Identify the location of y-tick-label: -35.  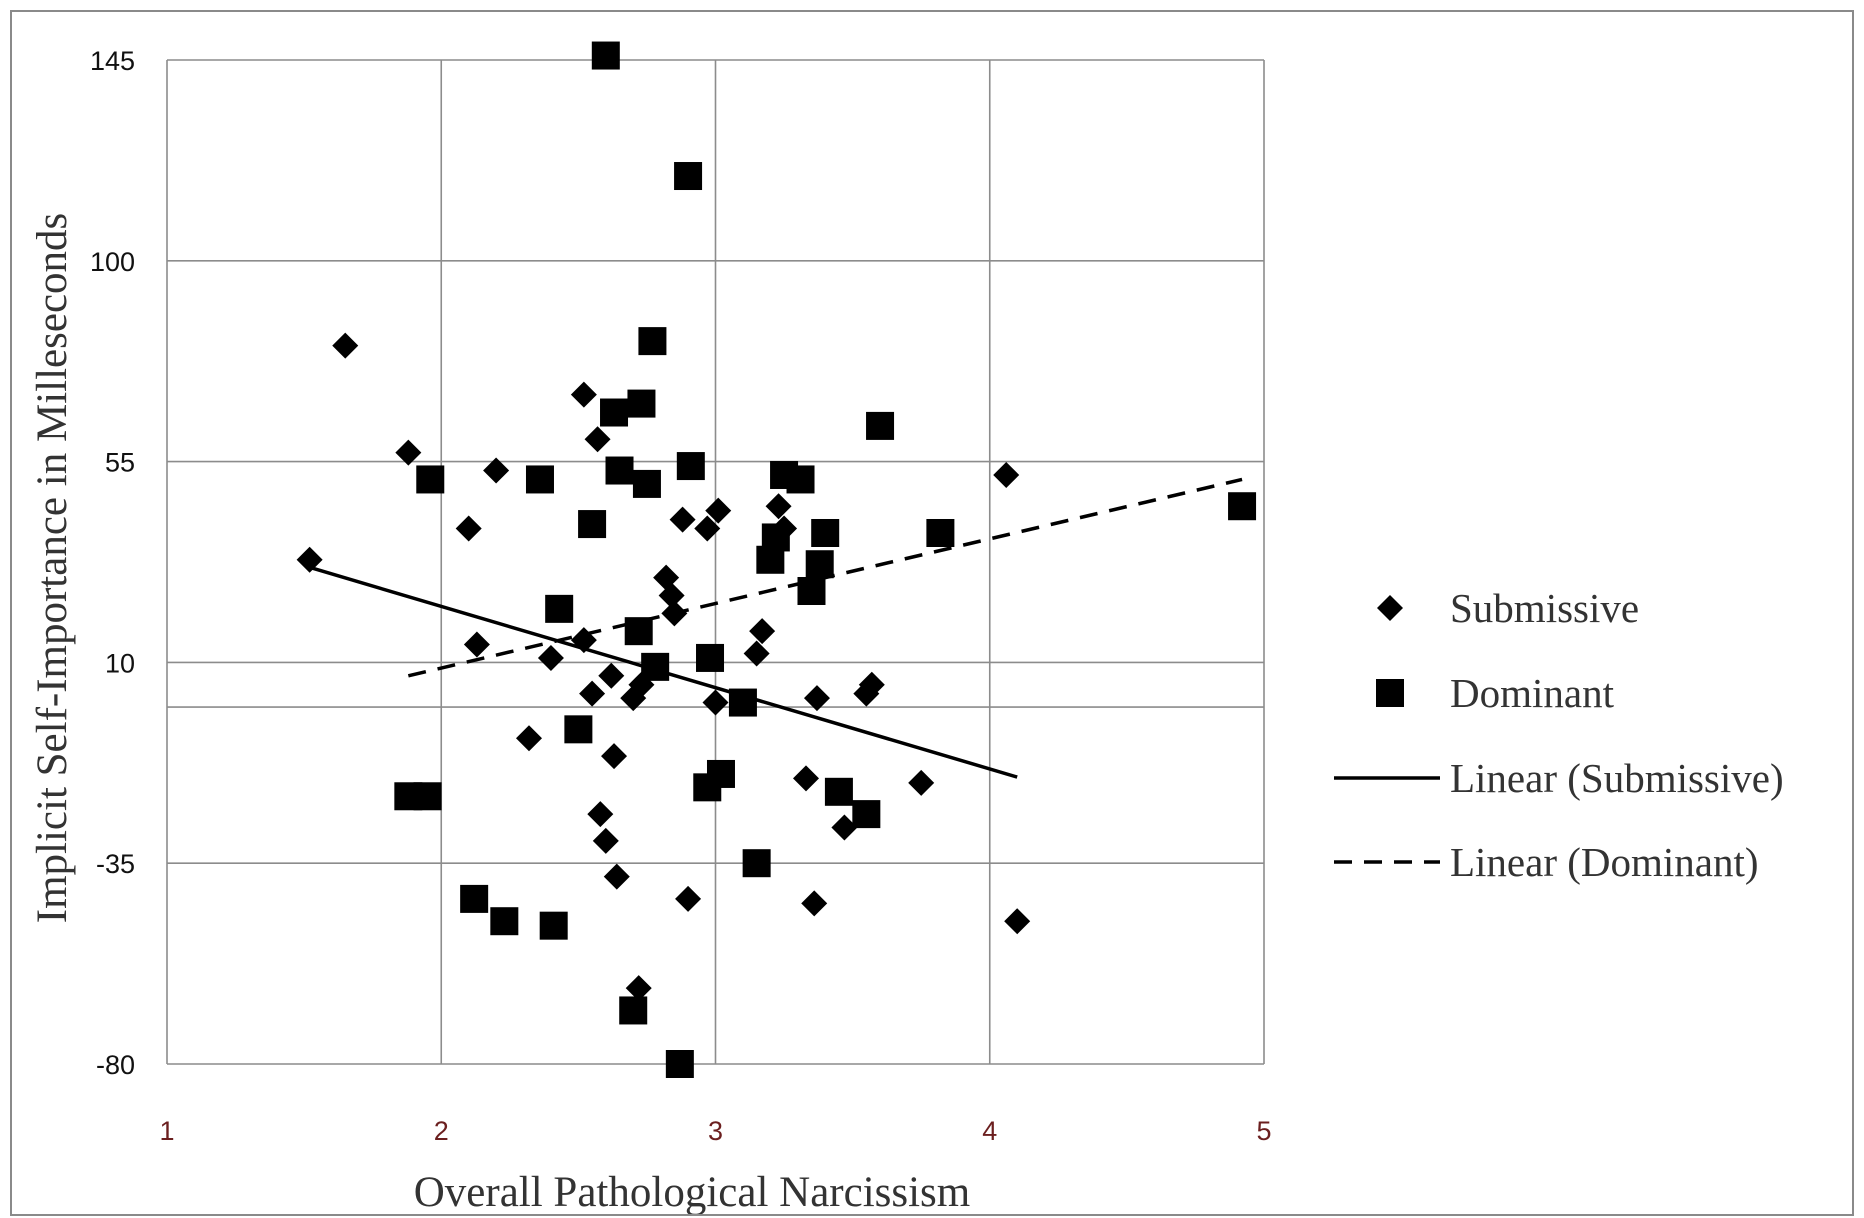
(115, 864).